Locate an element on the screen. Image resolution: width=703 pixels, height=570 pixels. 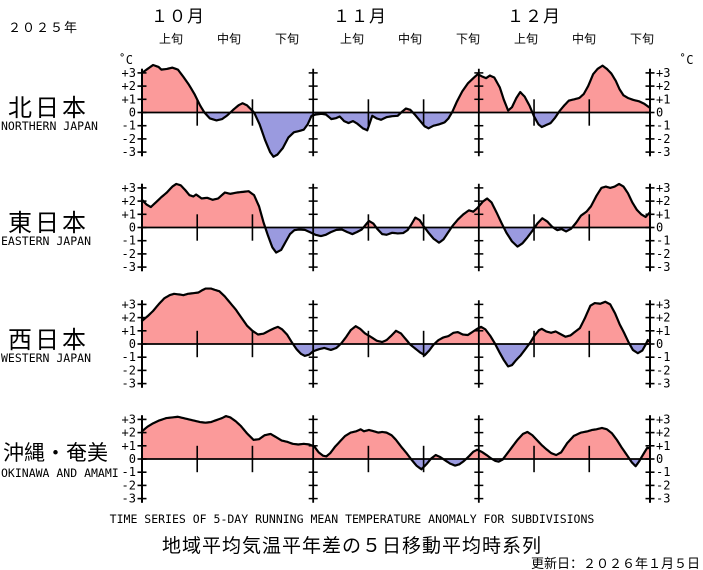
region-name-en-northern-japan: NORTHERN JAPAN is located at coordinates (49, 126).